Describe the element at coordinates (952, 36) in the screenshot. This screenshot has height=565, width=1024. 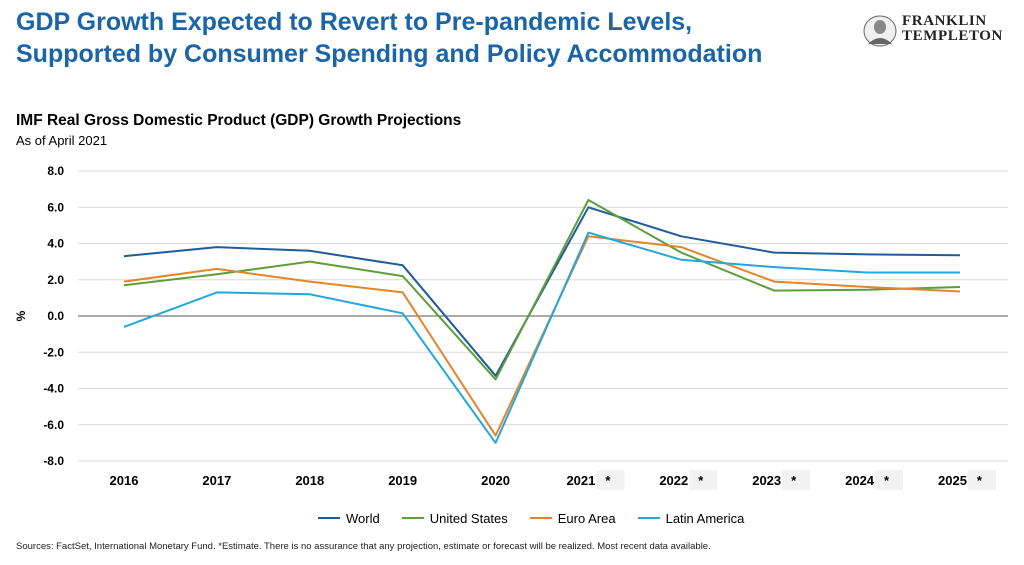
I see `logo-line-2: TEMPLETON` at that location.